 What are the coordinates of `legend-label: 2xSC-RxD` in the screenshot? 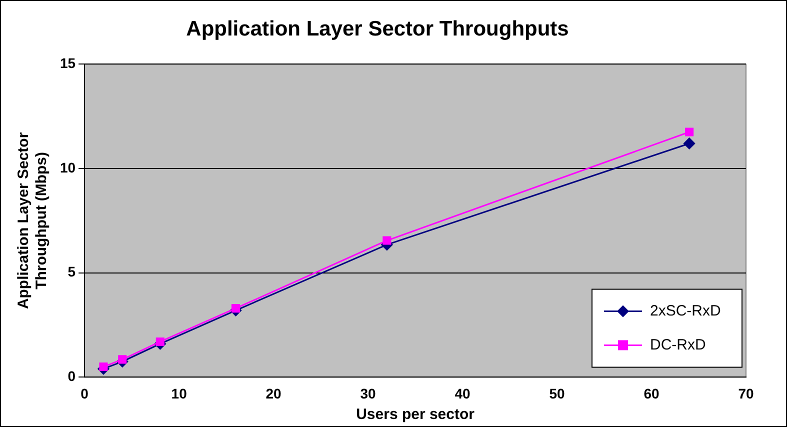 It's located at (686, 311).